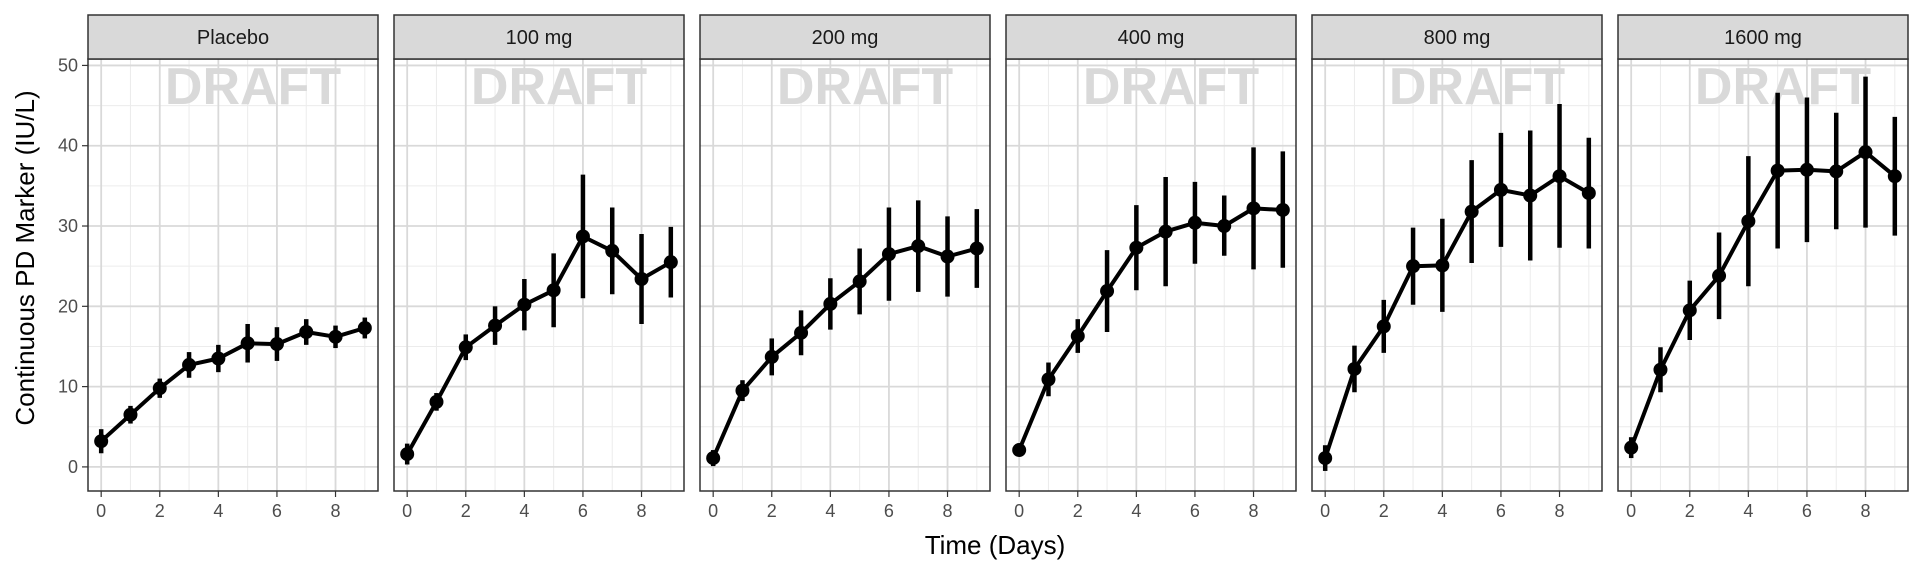 This screenshot has height=576, width=1920. What do you see at coordinates (68, 146) in the screenshot?
I see `y-tick-label: 40` at bounding box center [68, 146].